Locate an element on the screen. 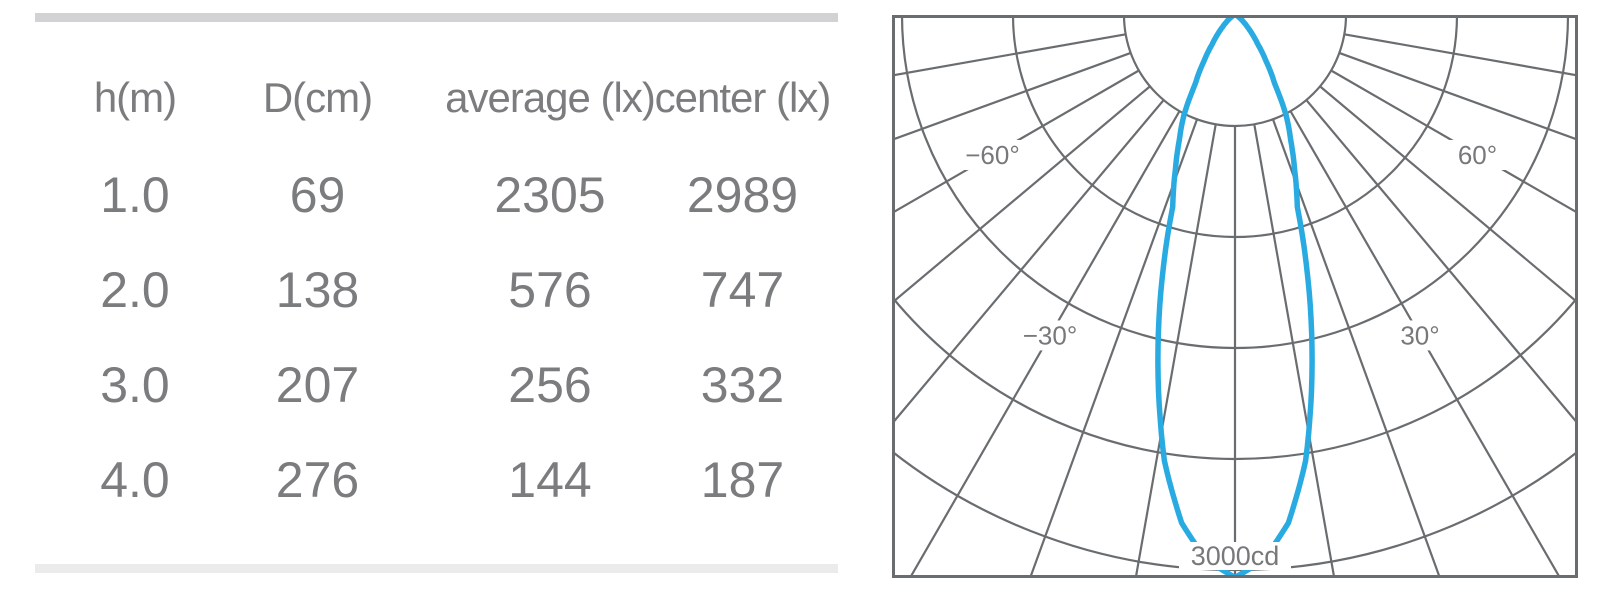  table-row: 4.0 276 144 187 is located at coordinates (430, 480).